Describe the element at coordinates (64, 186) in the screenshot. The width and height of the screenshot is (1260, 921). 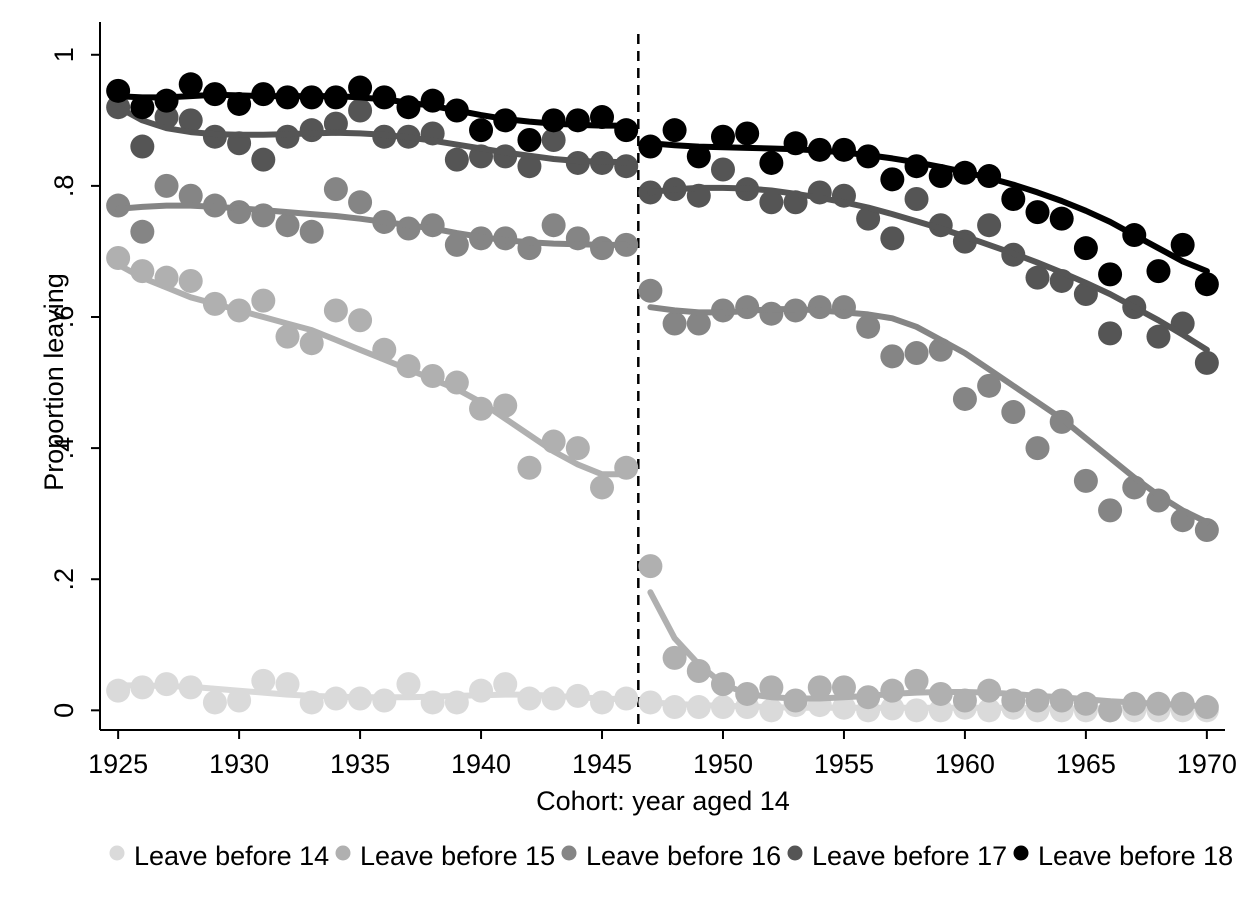
I see `y-tick-label: .8` at that location.